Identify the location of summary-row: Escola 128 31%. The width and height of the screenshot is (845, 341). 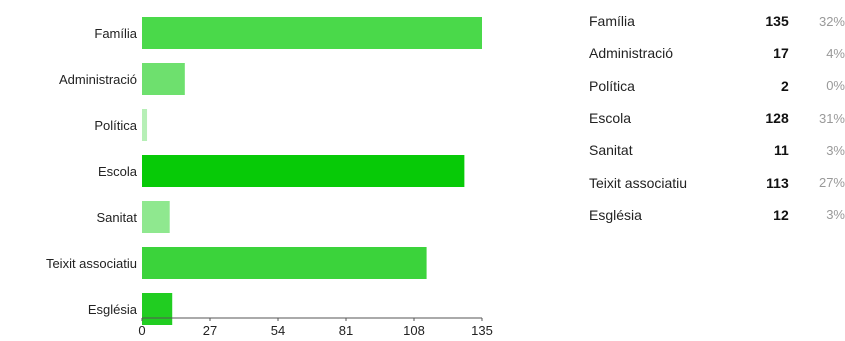
(714, 118).